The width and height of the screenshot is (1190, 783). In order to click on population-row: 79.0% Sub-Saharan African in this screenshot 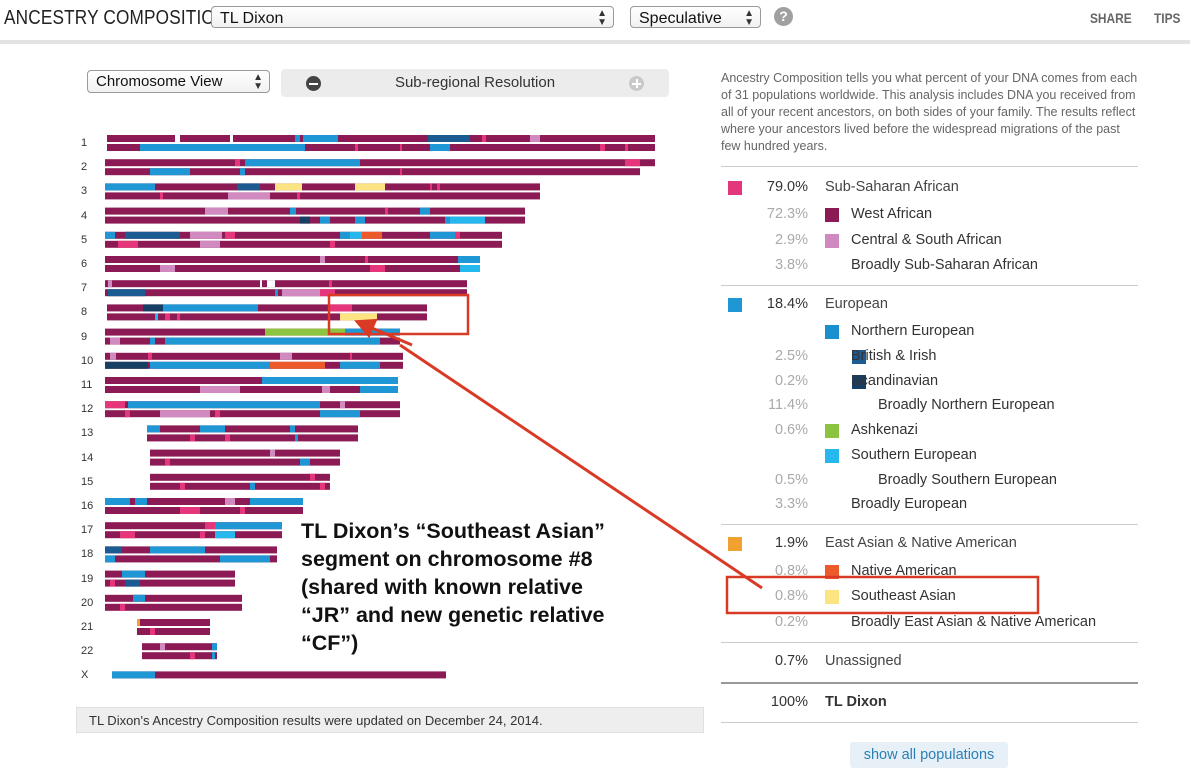, I will do `click(929, 188)`.